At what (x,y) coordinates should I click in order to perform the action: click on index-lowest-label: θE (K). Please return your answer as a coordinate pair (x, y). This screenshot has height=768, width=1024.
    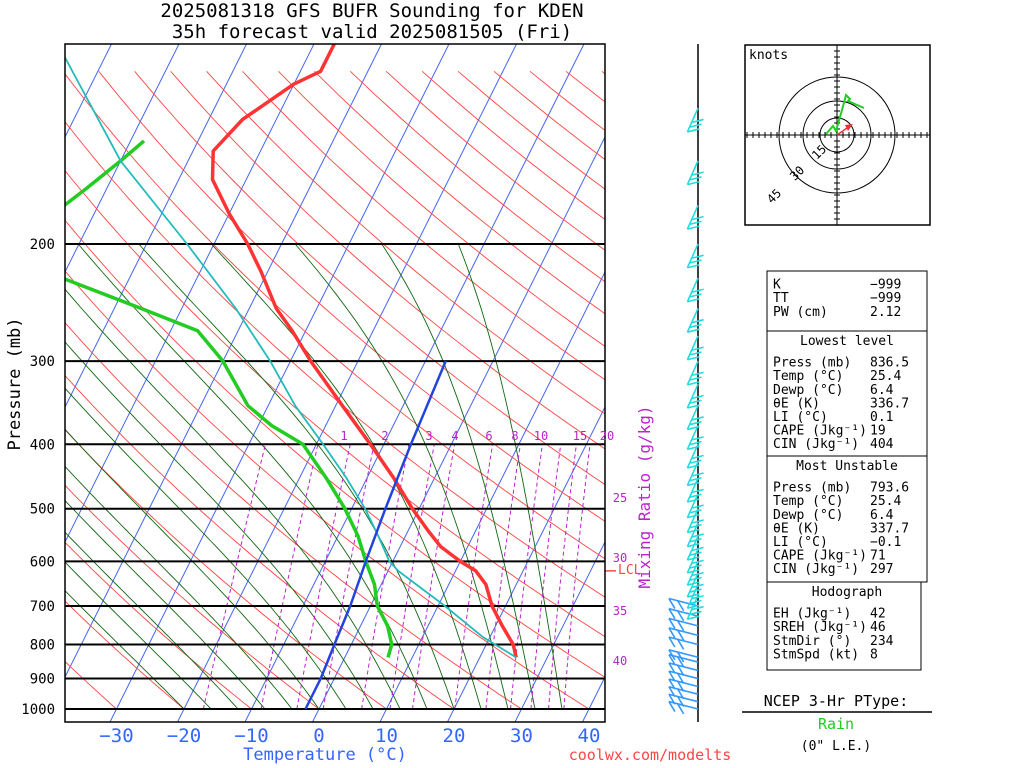
    Looking at the image, I should click on (796, 403).